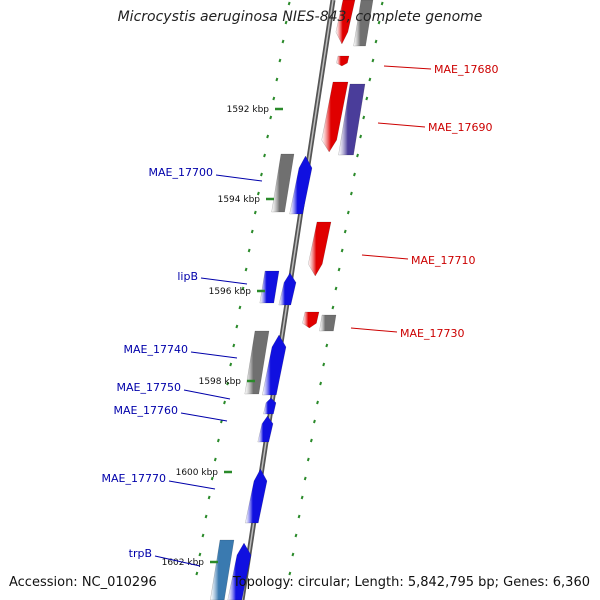 Image resolution: width=600 pixels, height=600 pixels. I want to click on gene-reverse-mae17680, so click(343, 61).